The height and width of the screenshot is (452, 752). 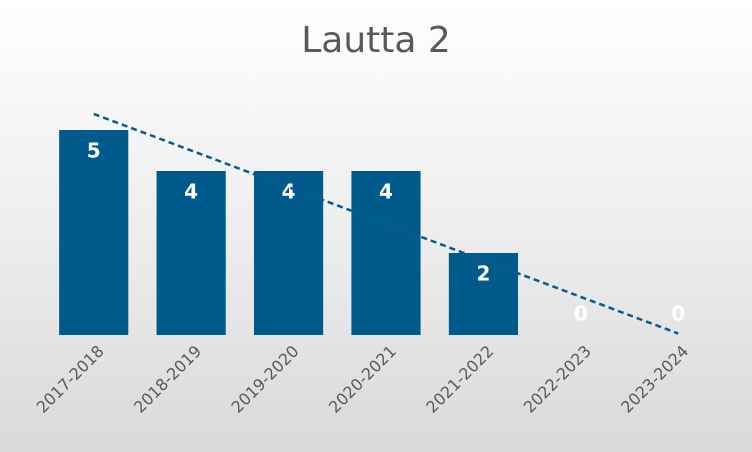 I want to click on data-label: 5, so click(x=94, y=151).